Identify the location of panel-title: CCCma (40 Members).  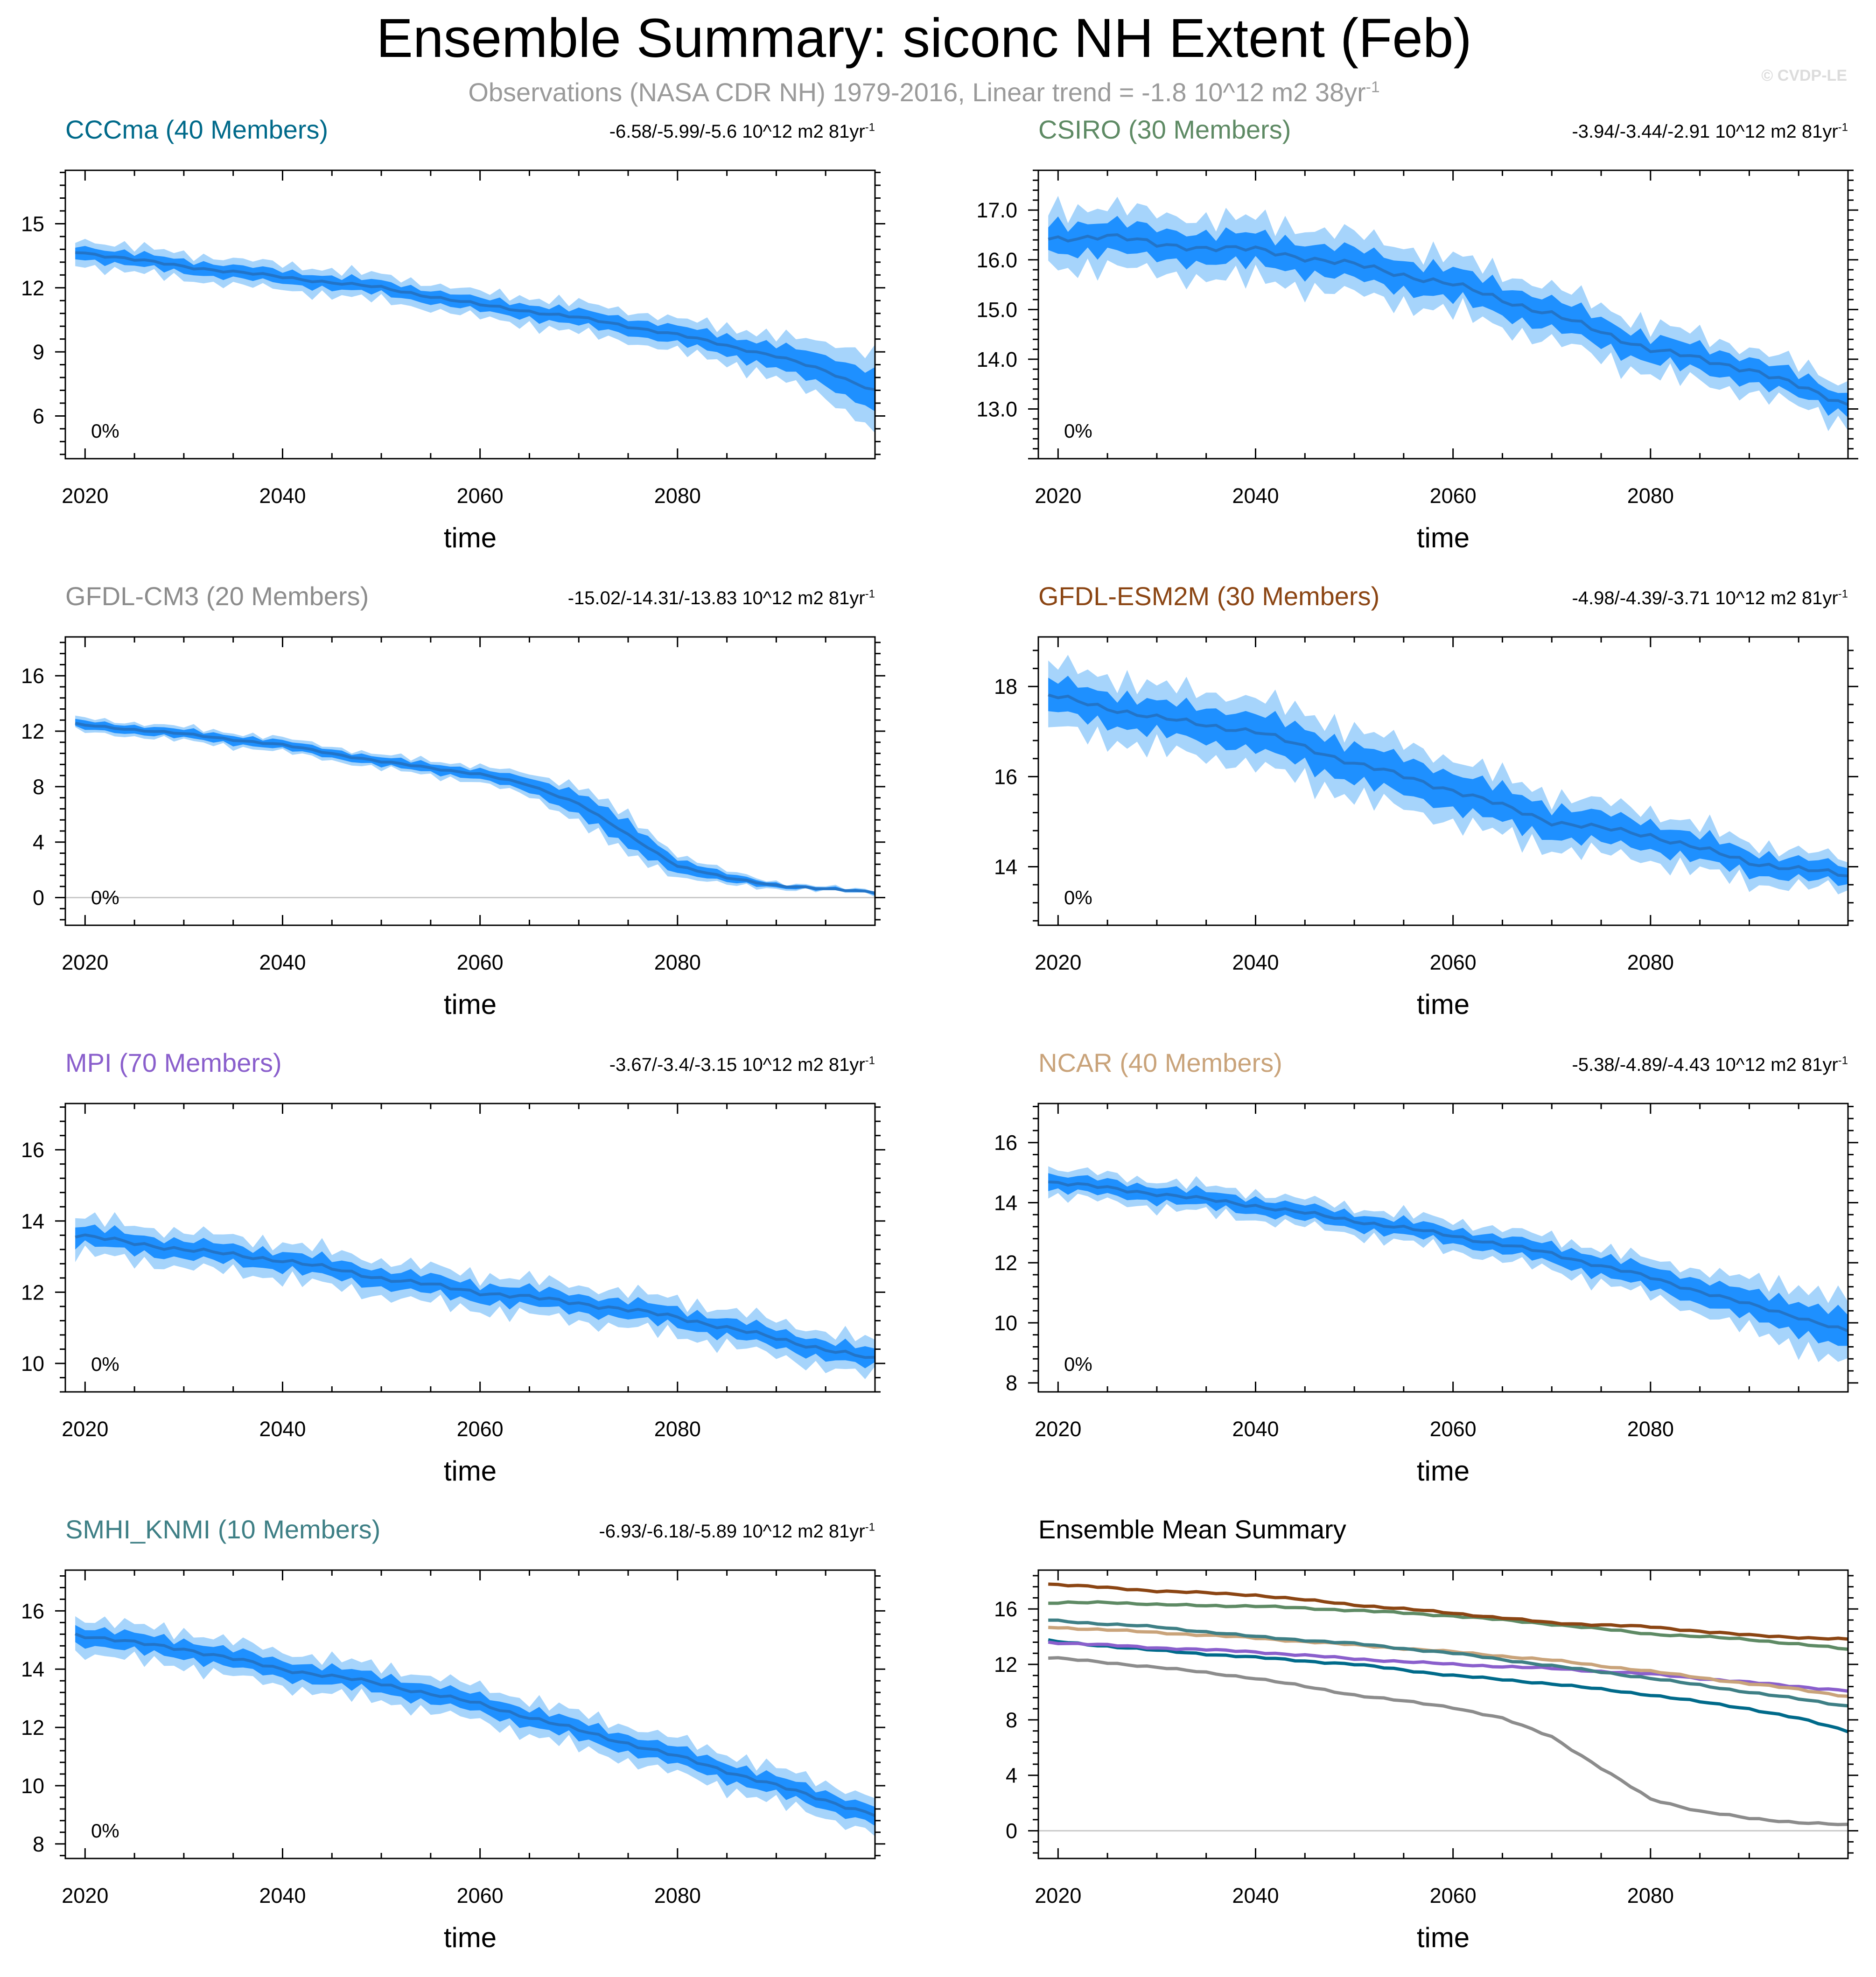
(197, 130).